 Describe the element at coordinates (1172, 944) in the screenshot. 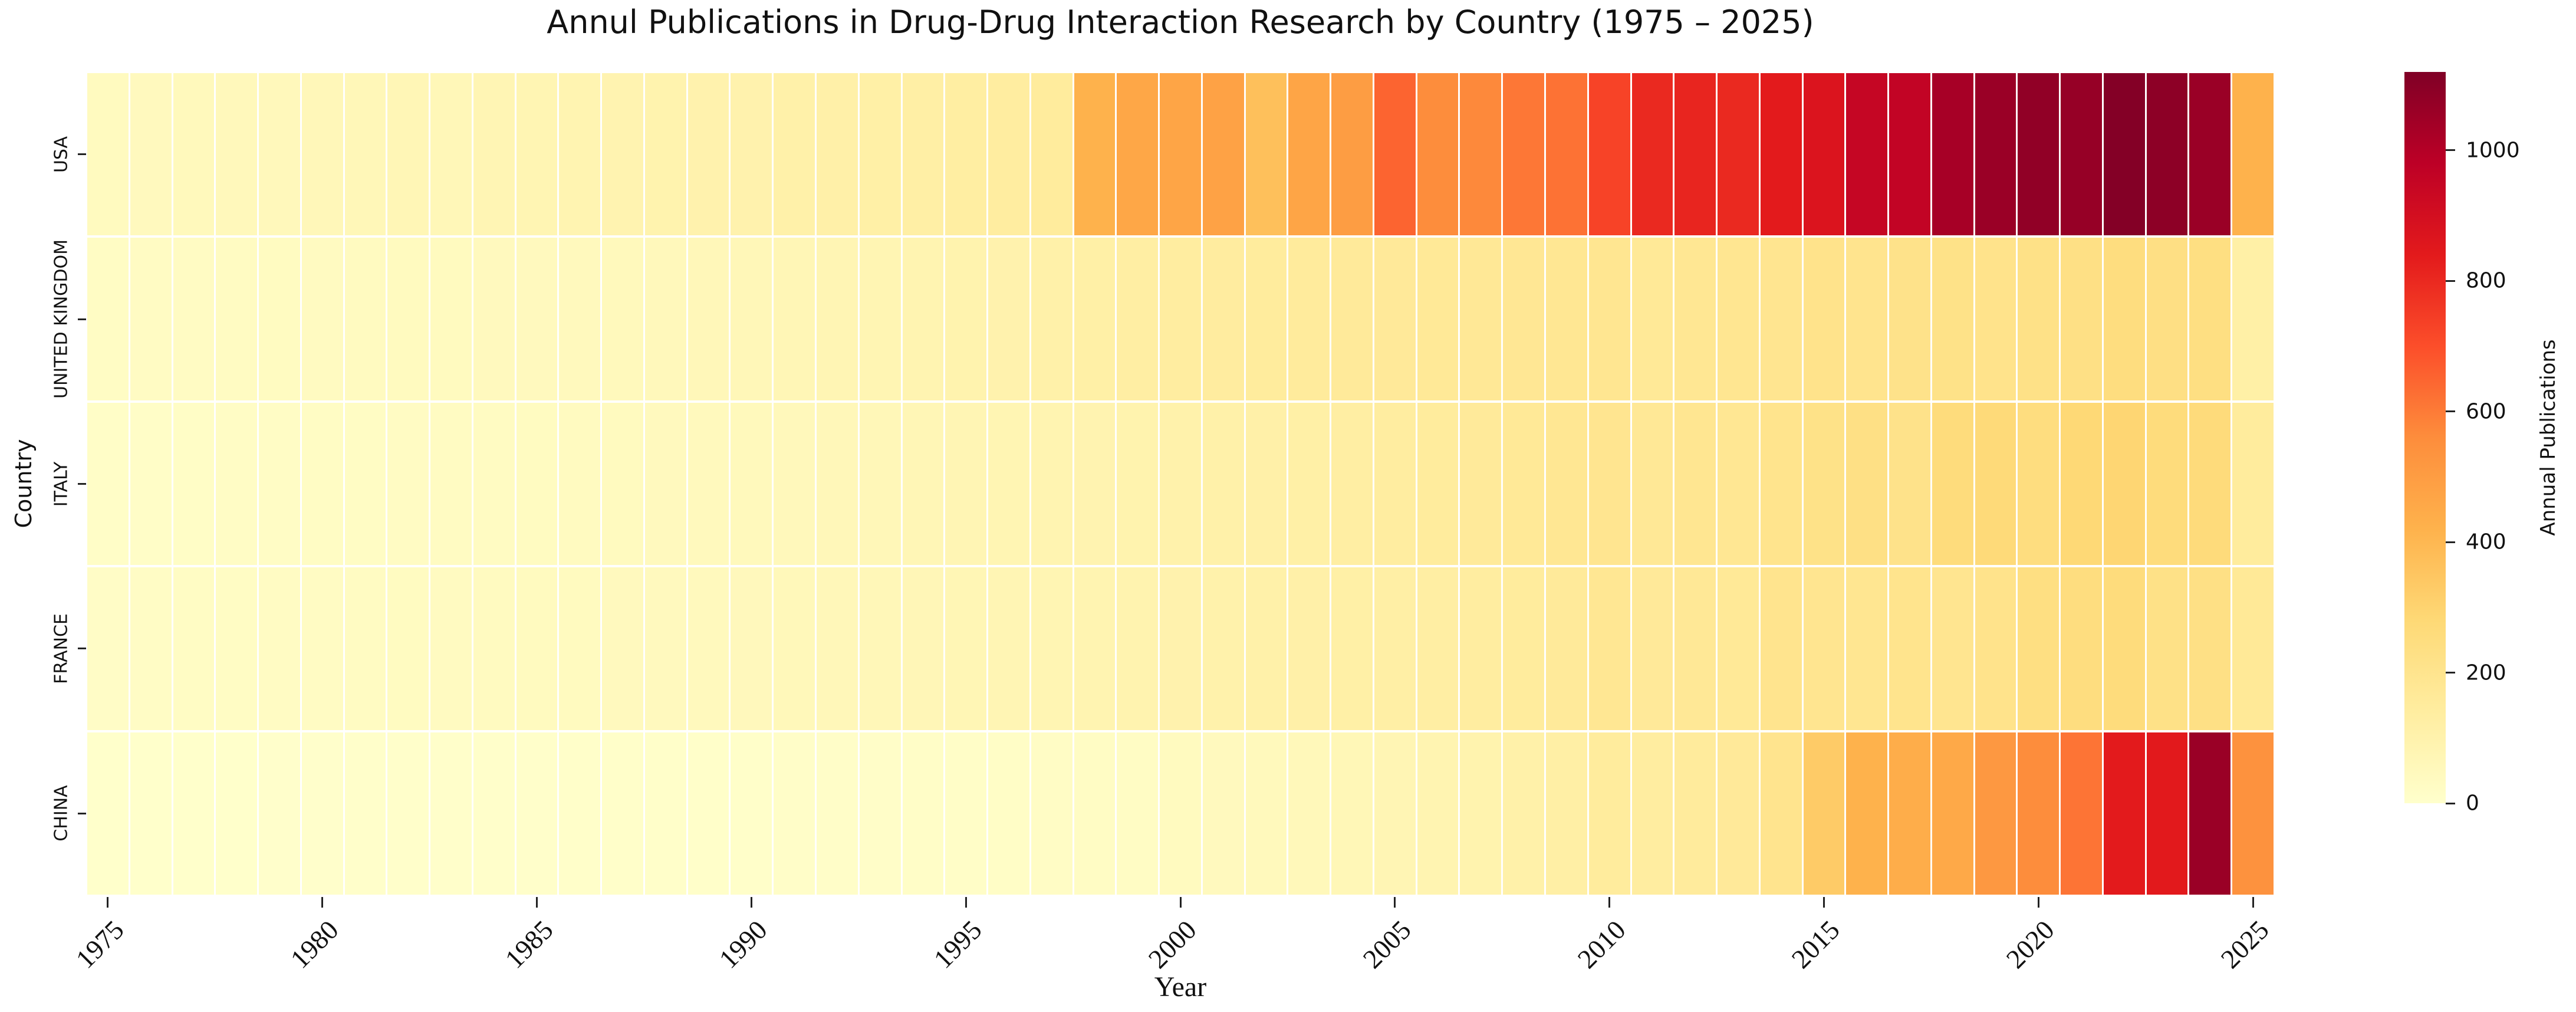

I see `x-axis-tick-label: 2000` at that location.